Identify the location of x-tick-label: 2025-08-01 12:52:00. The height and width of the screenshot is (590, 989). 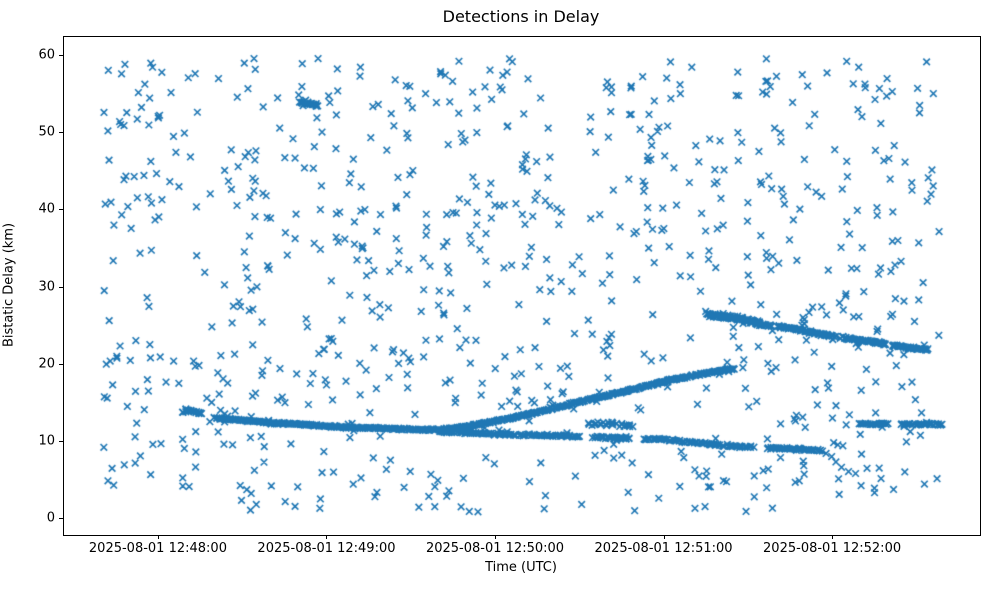
(832, 548).